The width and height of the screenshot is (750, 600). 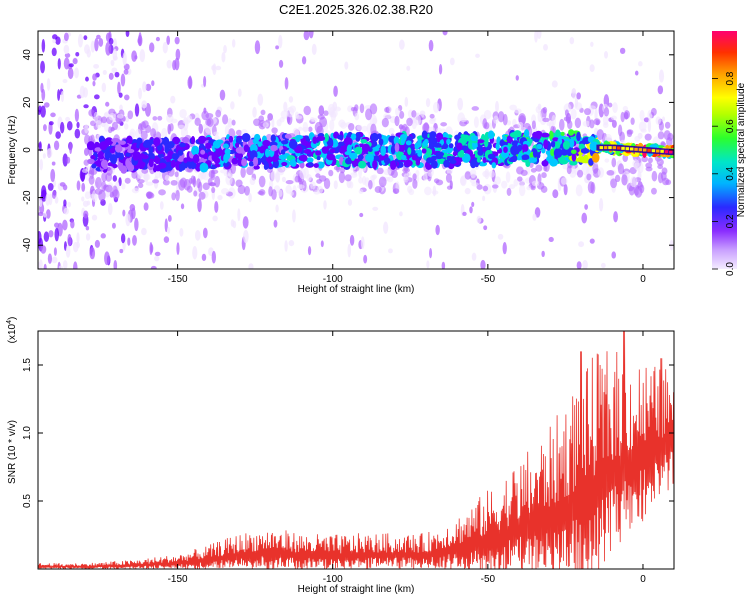 What do you see at coordinates (724, 150) in the screenshot?
I see `colorbar-gradient` at bounding box center [724, 150].